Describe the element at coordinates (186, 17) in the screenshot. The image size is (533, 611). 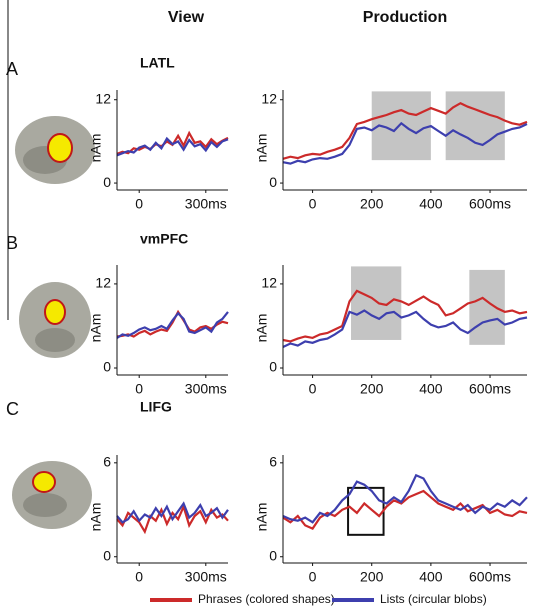
I see `column-header: View` at that location.